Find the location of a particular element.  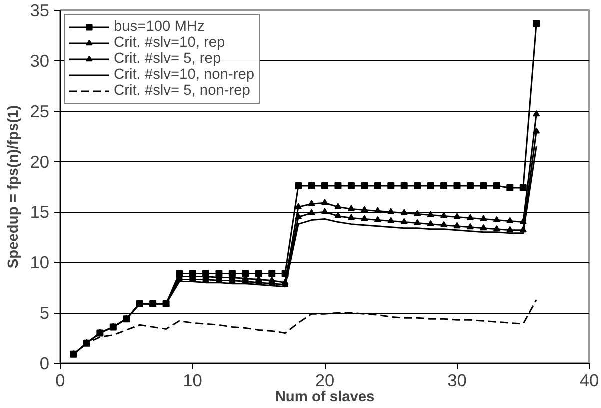

legend-label: Crit. #slv= 5, non-rep is located at coordinates (182, 91).